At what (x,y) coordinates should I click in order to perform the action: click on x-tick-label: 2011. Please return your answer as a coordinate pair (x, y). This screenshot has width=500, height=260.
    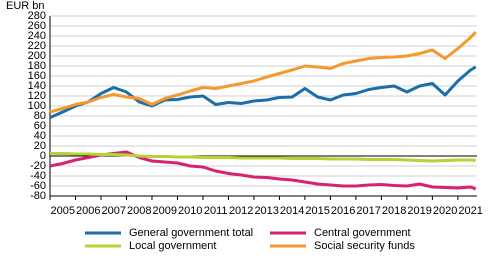
    Looking at the image, I should click on (216, 211).